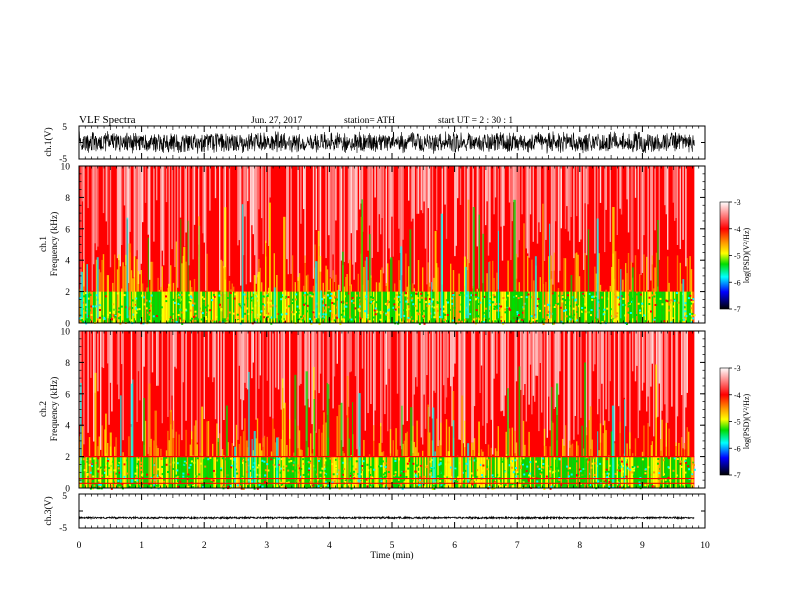  What do you see at coordinates (67, 230) in the screenshot?
I see `ytick-label-6: 6` at bounding box center [67, 230].